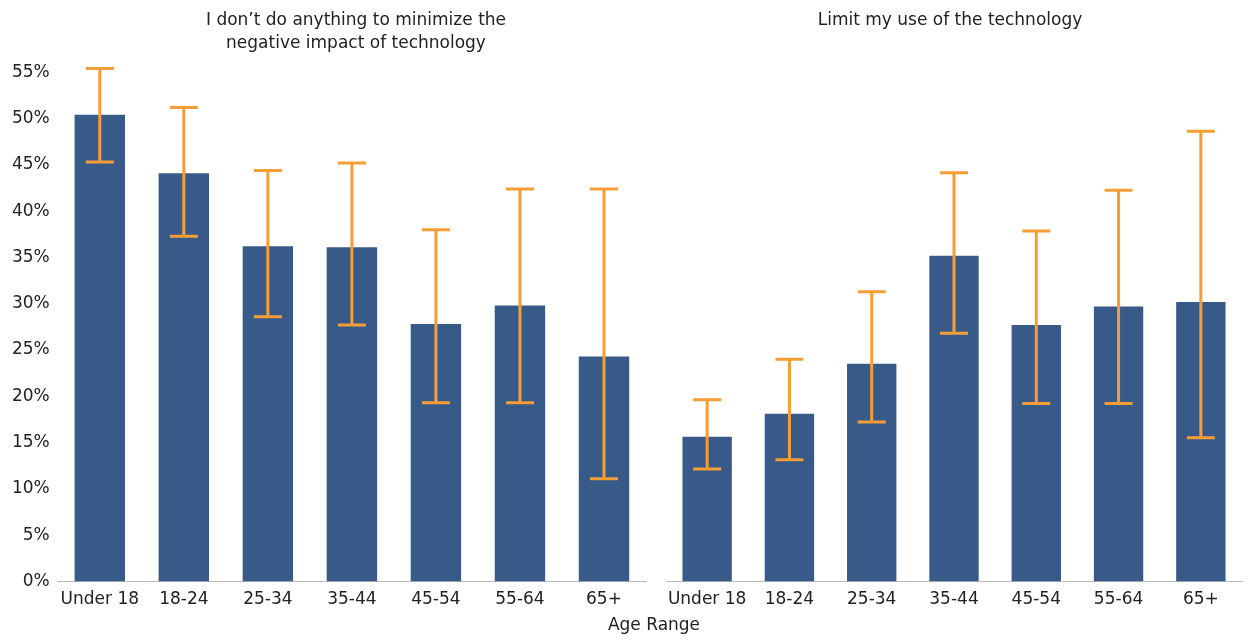 The width and height of the screenshot is (1248, 640). What do you see at coordinates (30, 70) in the screenshot?
I see `y-tick-label: 55%` at bounding box center [30, 70].